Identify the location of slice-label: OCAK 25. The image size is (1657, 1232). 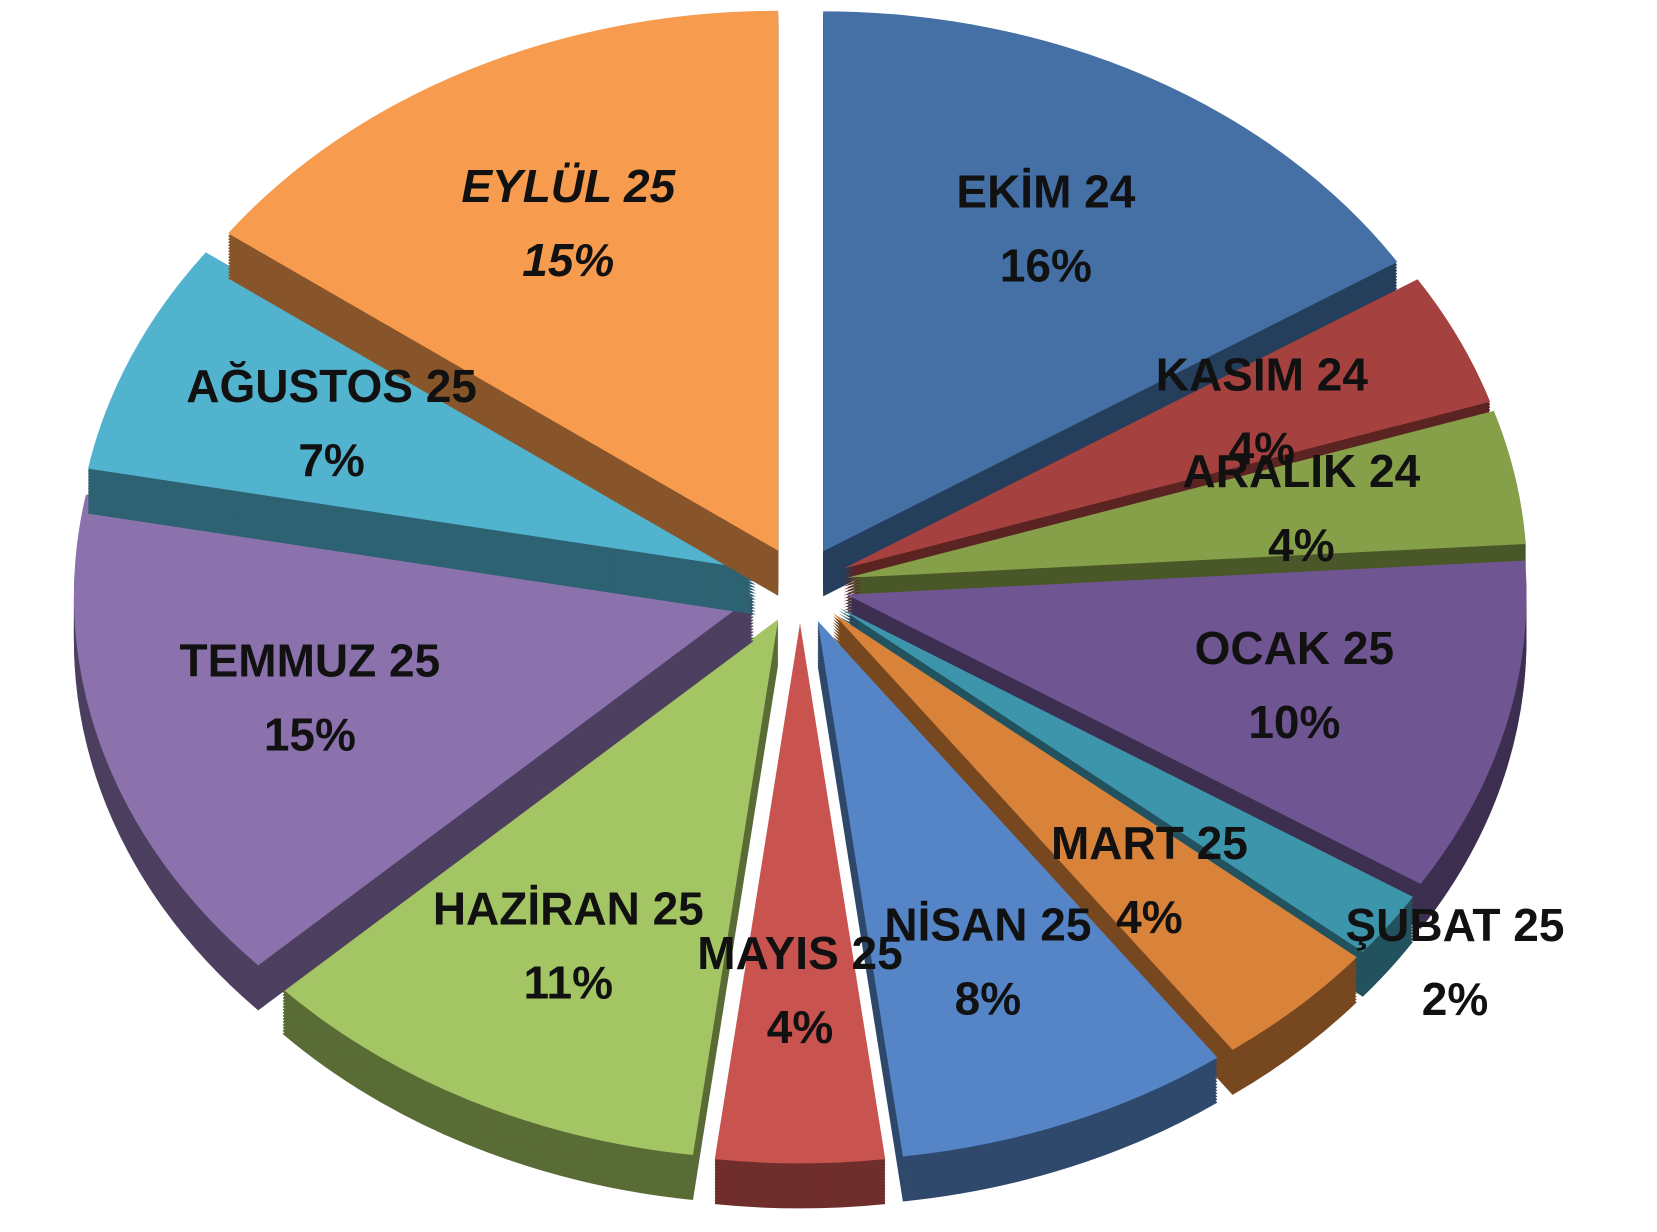
(1294, 648).